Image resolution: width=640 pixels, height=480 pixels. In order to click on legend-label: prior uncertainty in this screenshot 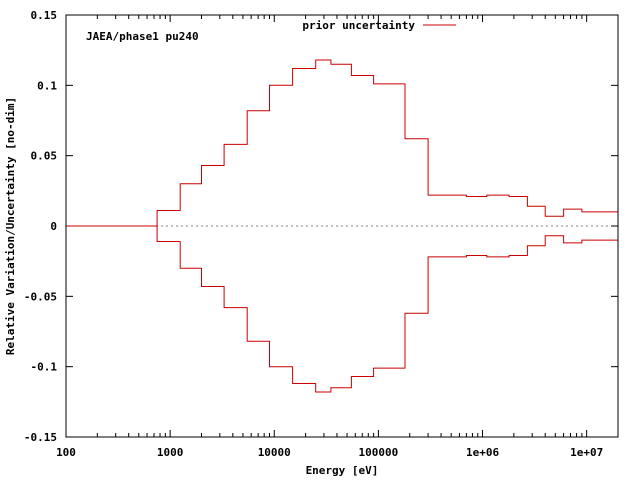, I will do `click(358, 25)`.